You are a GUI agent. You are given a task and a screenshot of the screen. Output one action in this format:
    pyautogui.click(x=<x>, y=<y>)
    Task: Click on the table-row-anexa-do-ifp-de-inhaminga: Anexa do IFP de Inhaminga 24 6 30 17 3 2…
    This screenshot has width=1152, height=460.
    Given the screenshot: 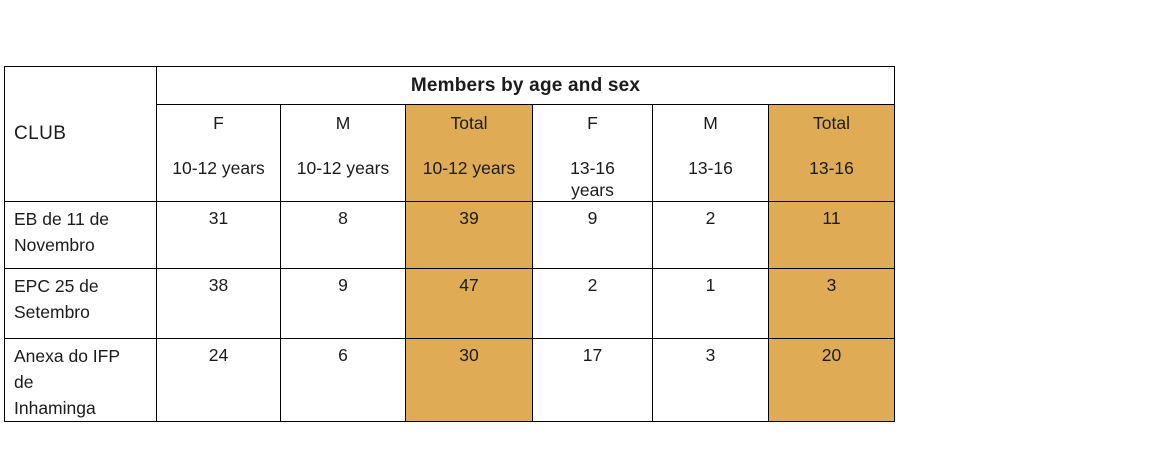 What is the action you would take?
    pyautogui.click(x=449, y=380)
    